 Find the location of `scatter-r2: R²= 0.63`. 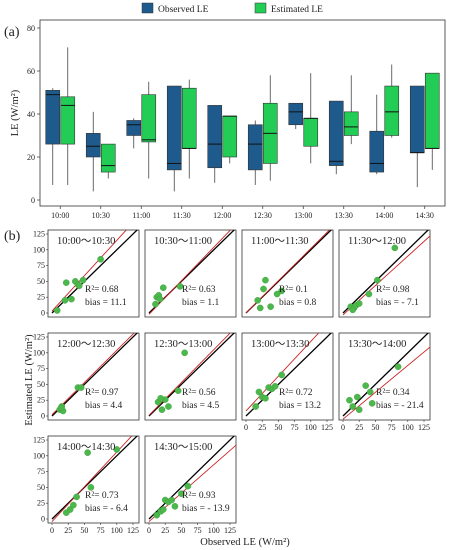

scatter-r2: R²= 0.63 is located at coordinates (199, 290).